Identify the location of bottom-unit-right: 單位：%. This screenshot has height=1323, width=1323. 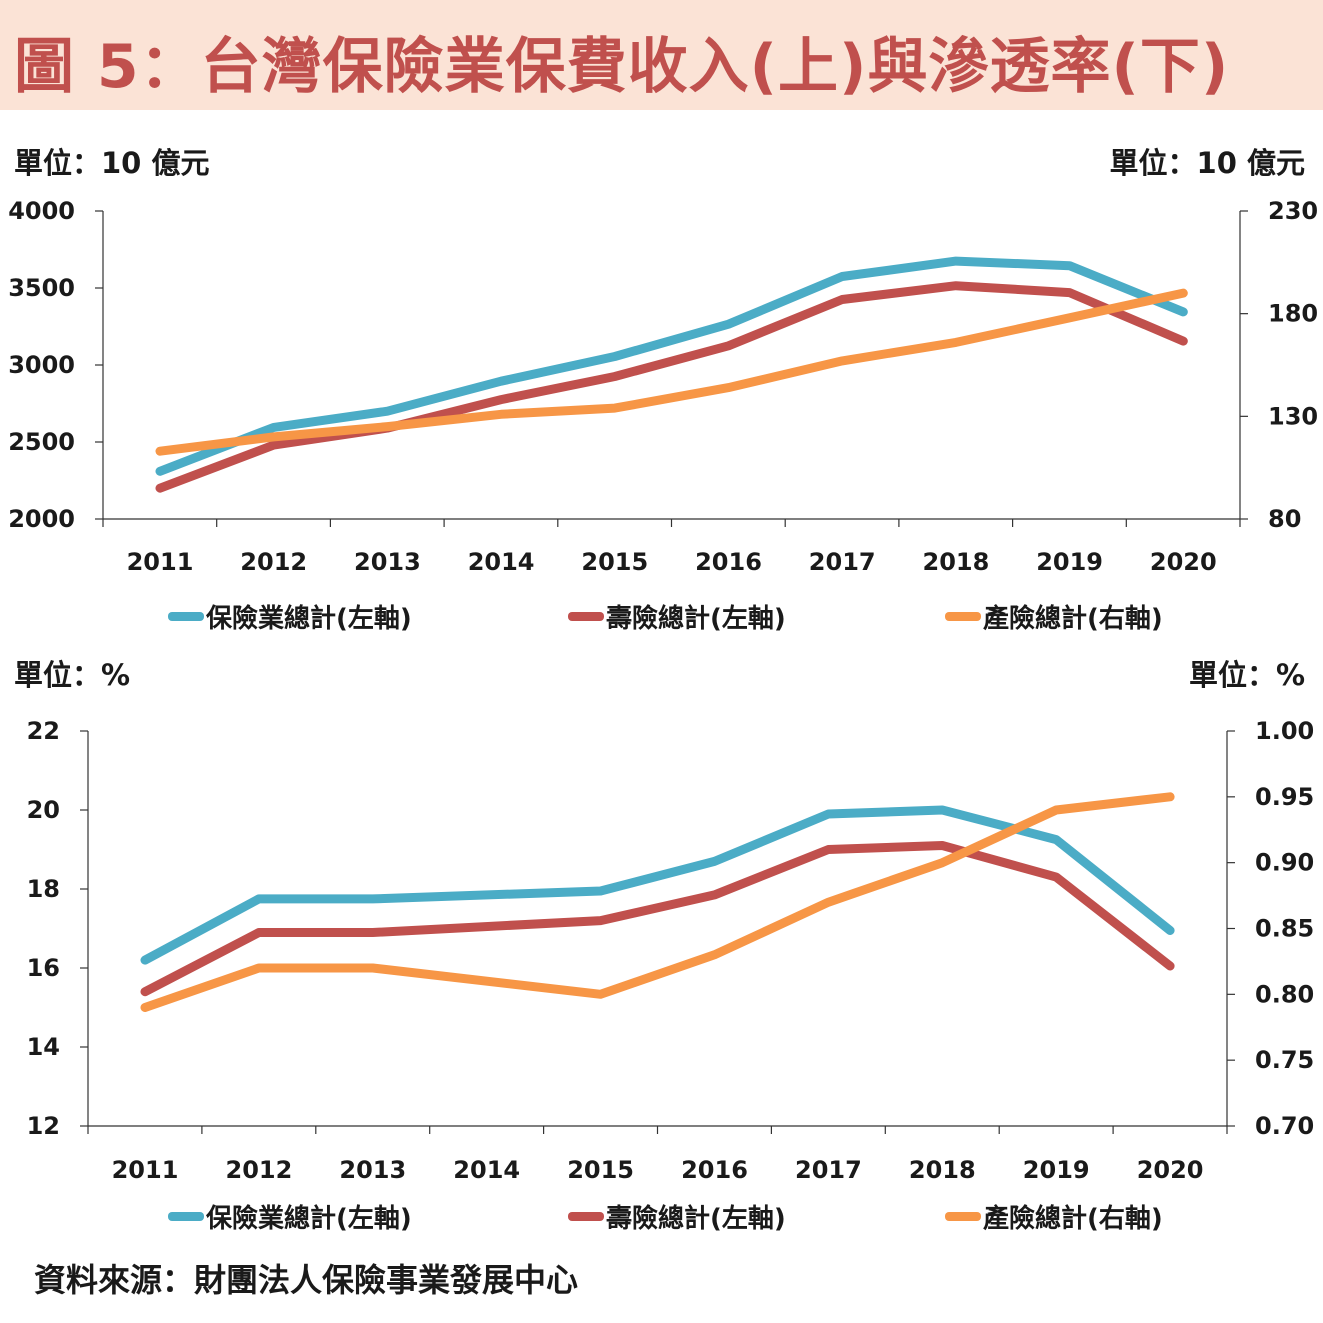
(1246, 675).